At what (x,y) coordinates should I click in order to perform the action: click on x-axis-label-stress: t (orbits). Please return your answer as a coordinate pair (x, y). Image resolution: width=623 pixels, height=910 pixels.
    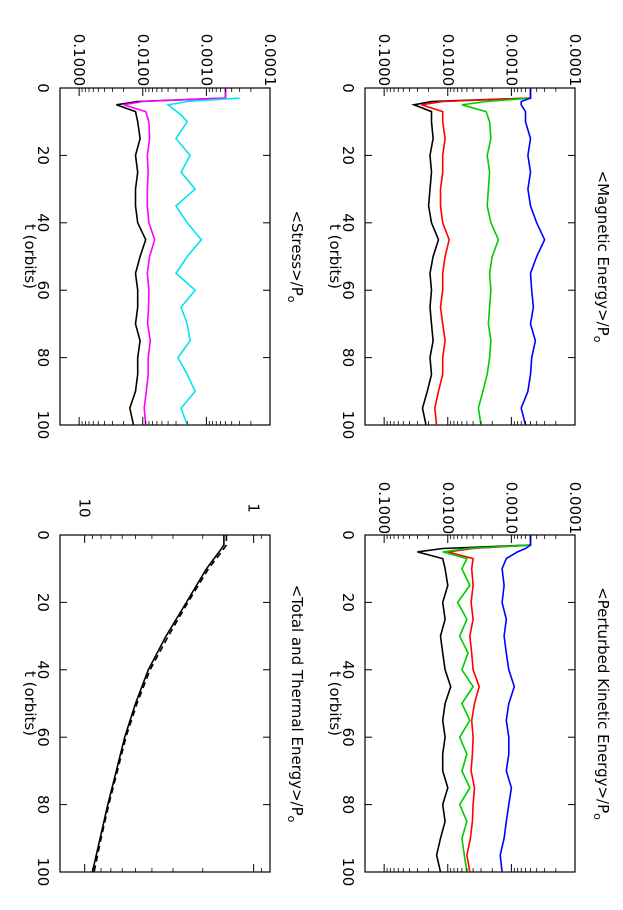
    Looking at the image, I should click on (30, 256).